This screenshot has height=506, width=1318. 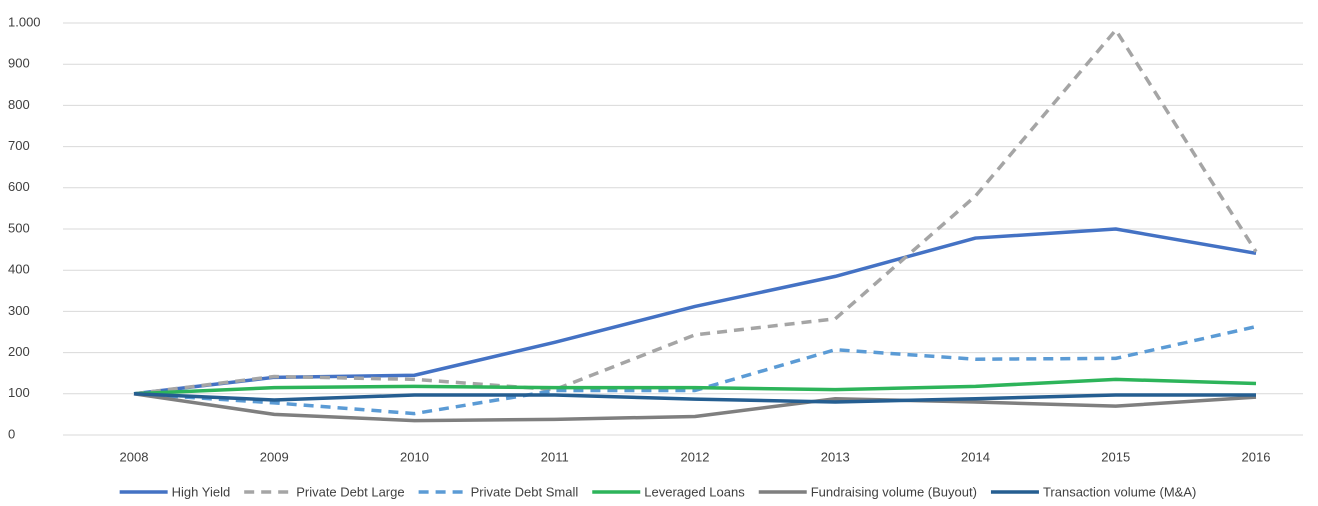 What do you see at coordinates (414, 456) in the screenshot?
I see `x-tick-label: 2010` at bounding box center [414, 456].